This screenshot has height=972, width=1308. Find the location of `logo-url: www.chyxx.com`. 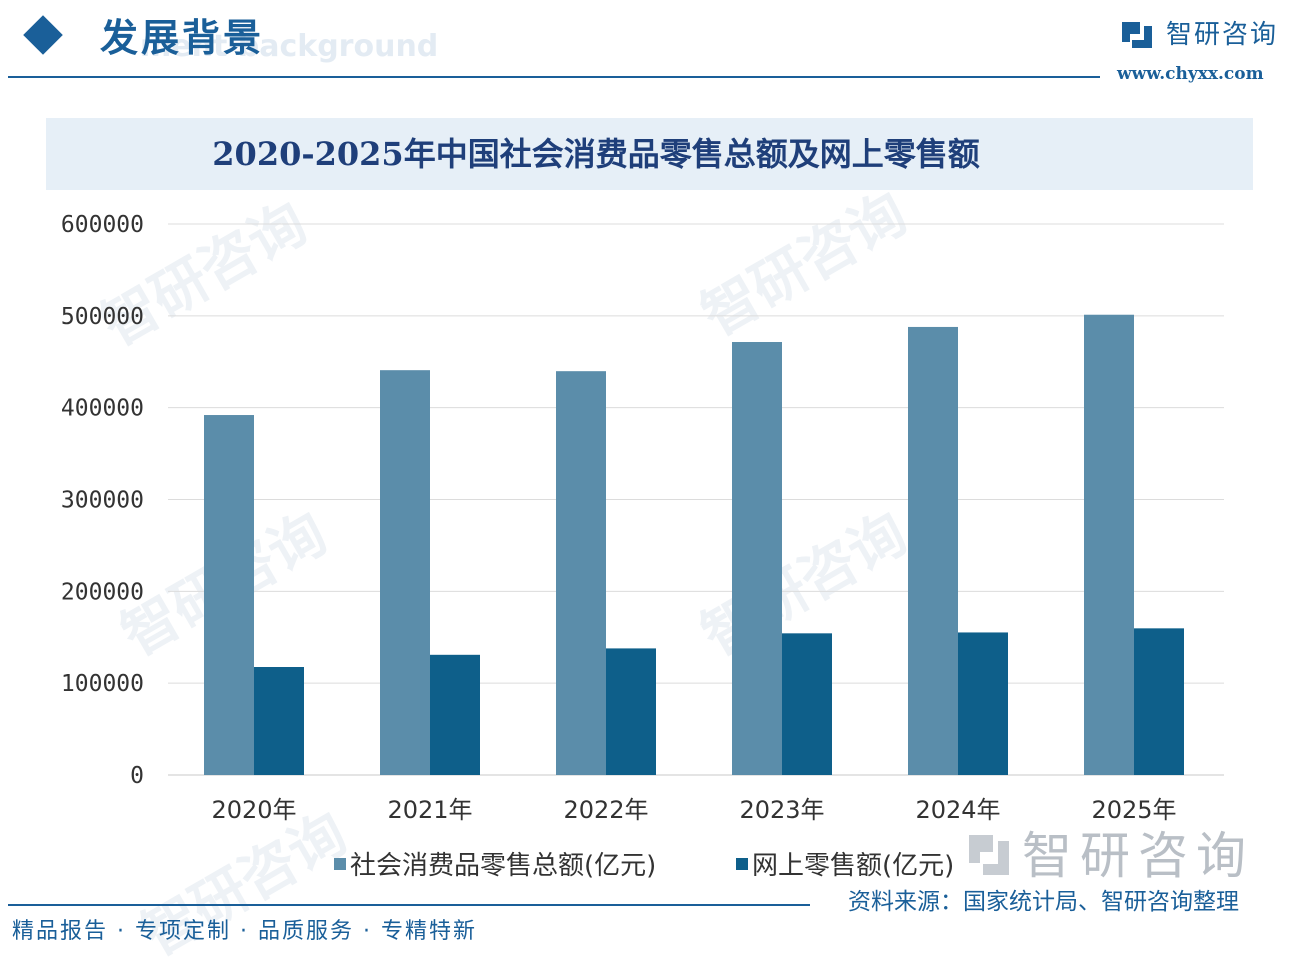

logo-url: www.chyxx.com is located at coordinates (1190, 74).